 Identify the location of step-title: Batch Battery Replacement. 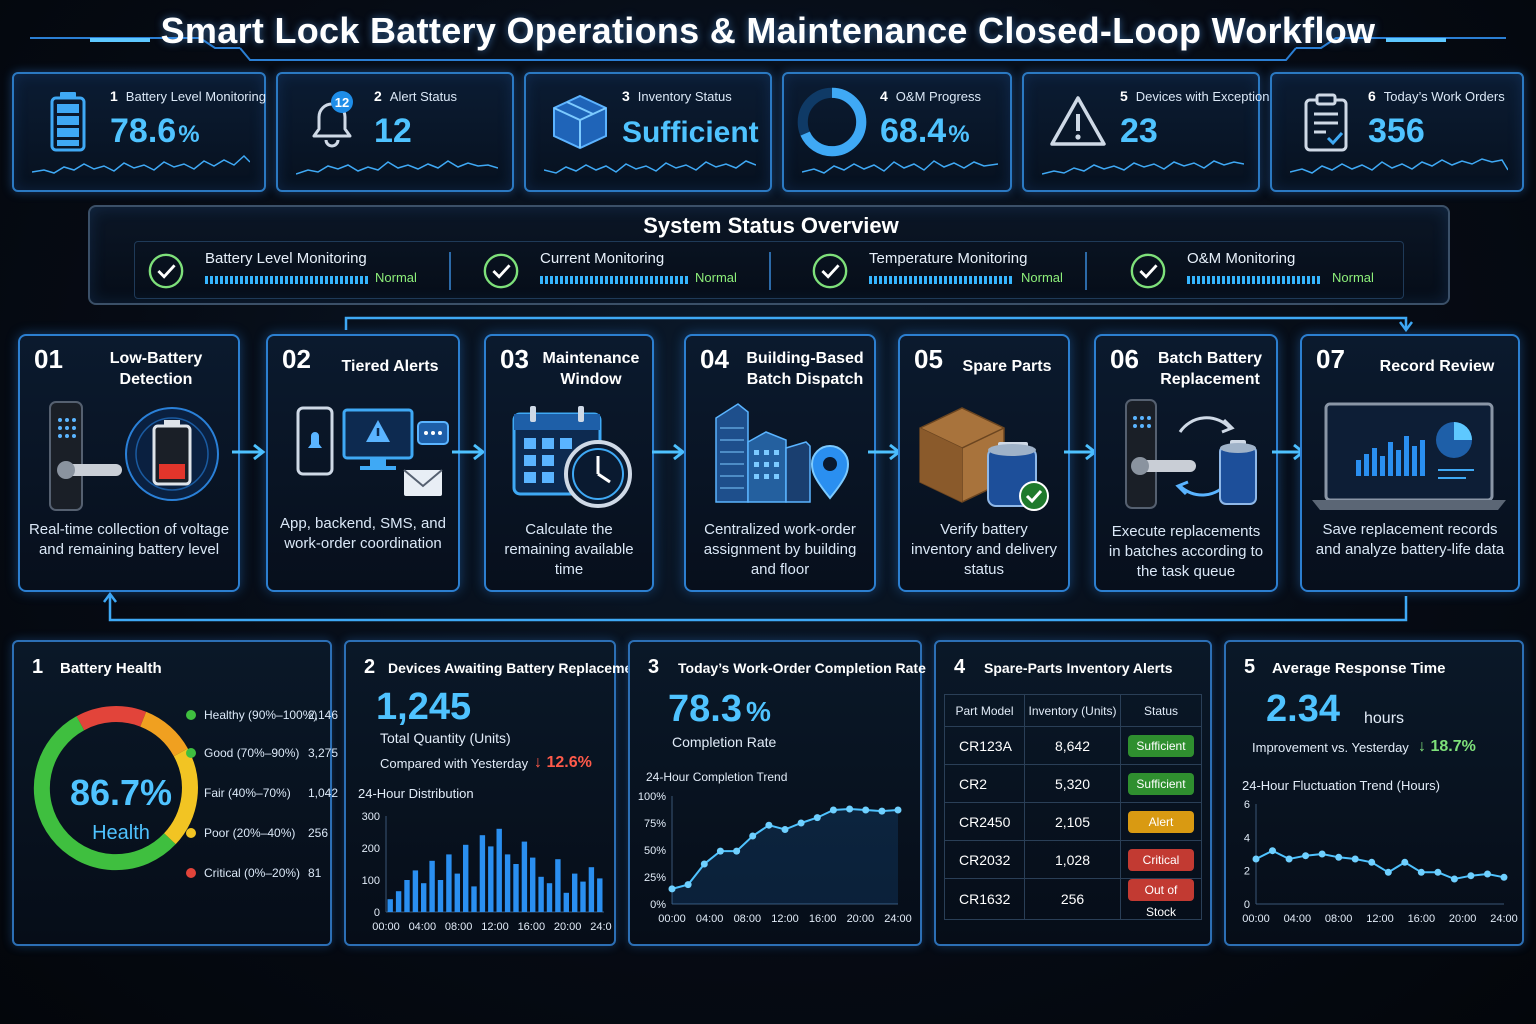
(1210, 369).